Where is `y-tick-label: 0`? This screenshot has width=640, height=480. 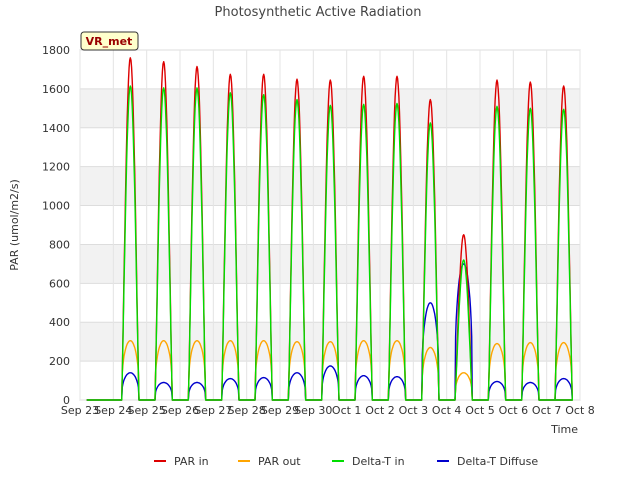 y-tick-label: 0 is located at coordinates (66, 400).